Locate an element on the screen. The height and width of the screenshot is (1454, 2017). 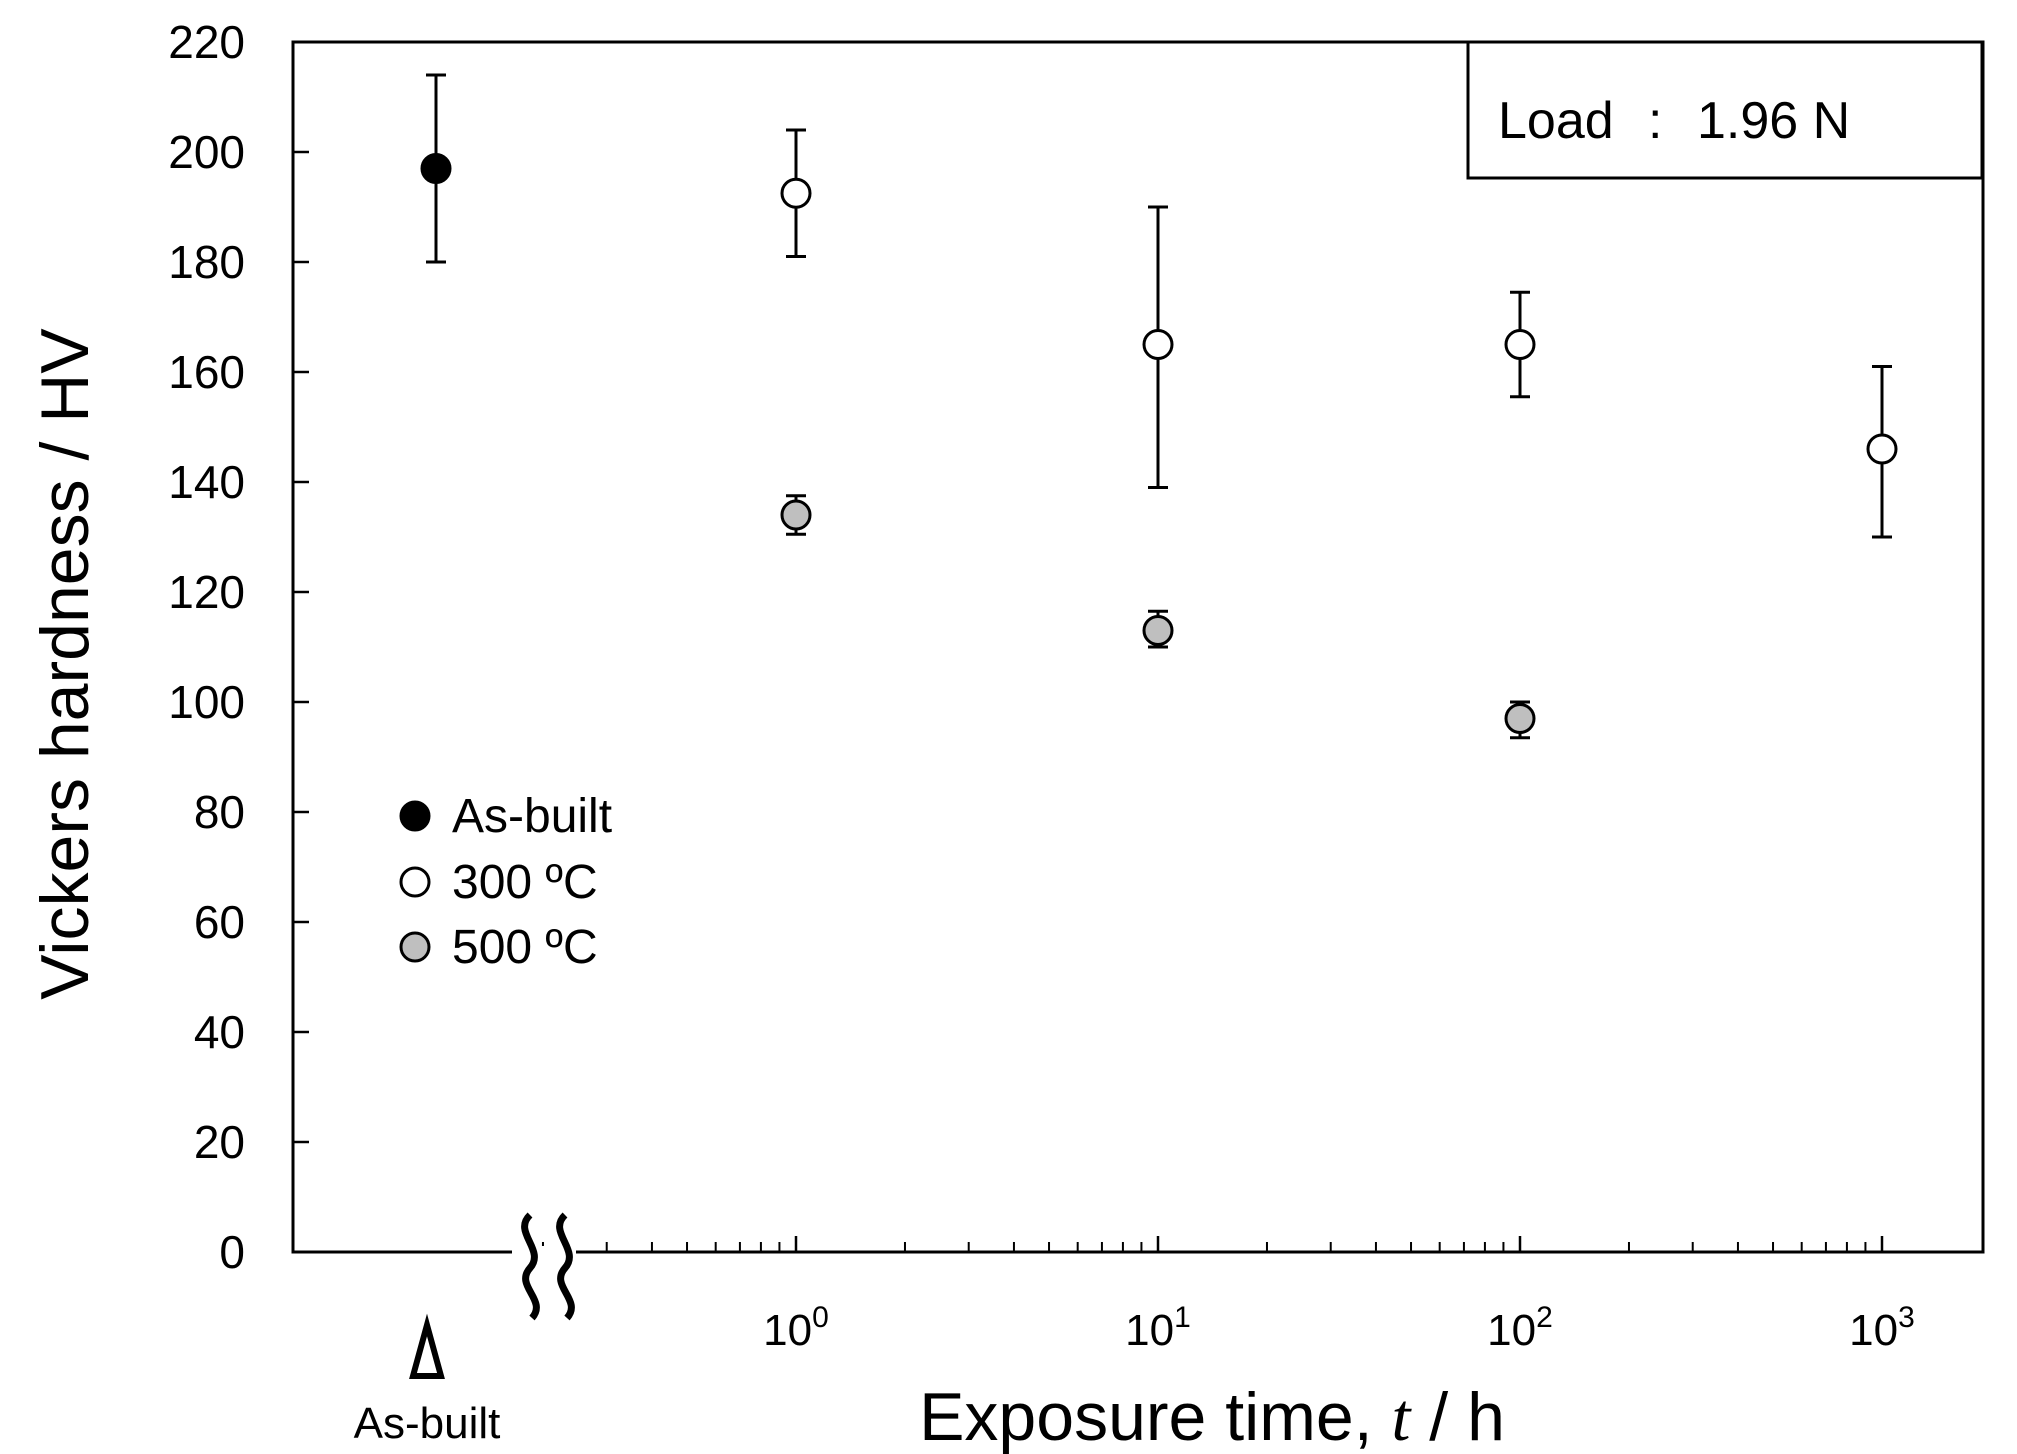
x-tick-label-exponent: 0 is located at coordinates (820, 1317).